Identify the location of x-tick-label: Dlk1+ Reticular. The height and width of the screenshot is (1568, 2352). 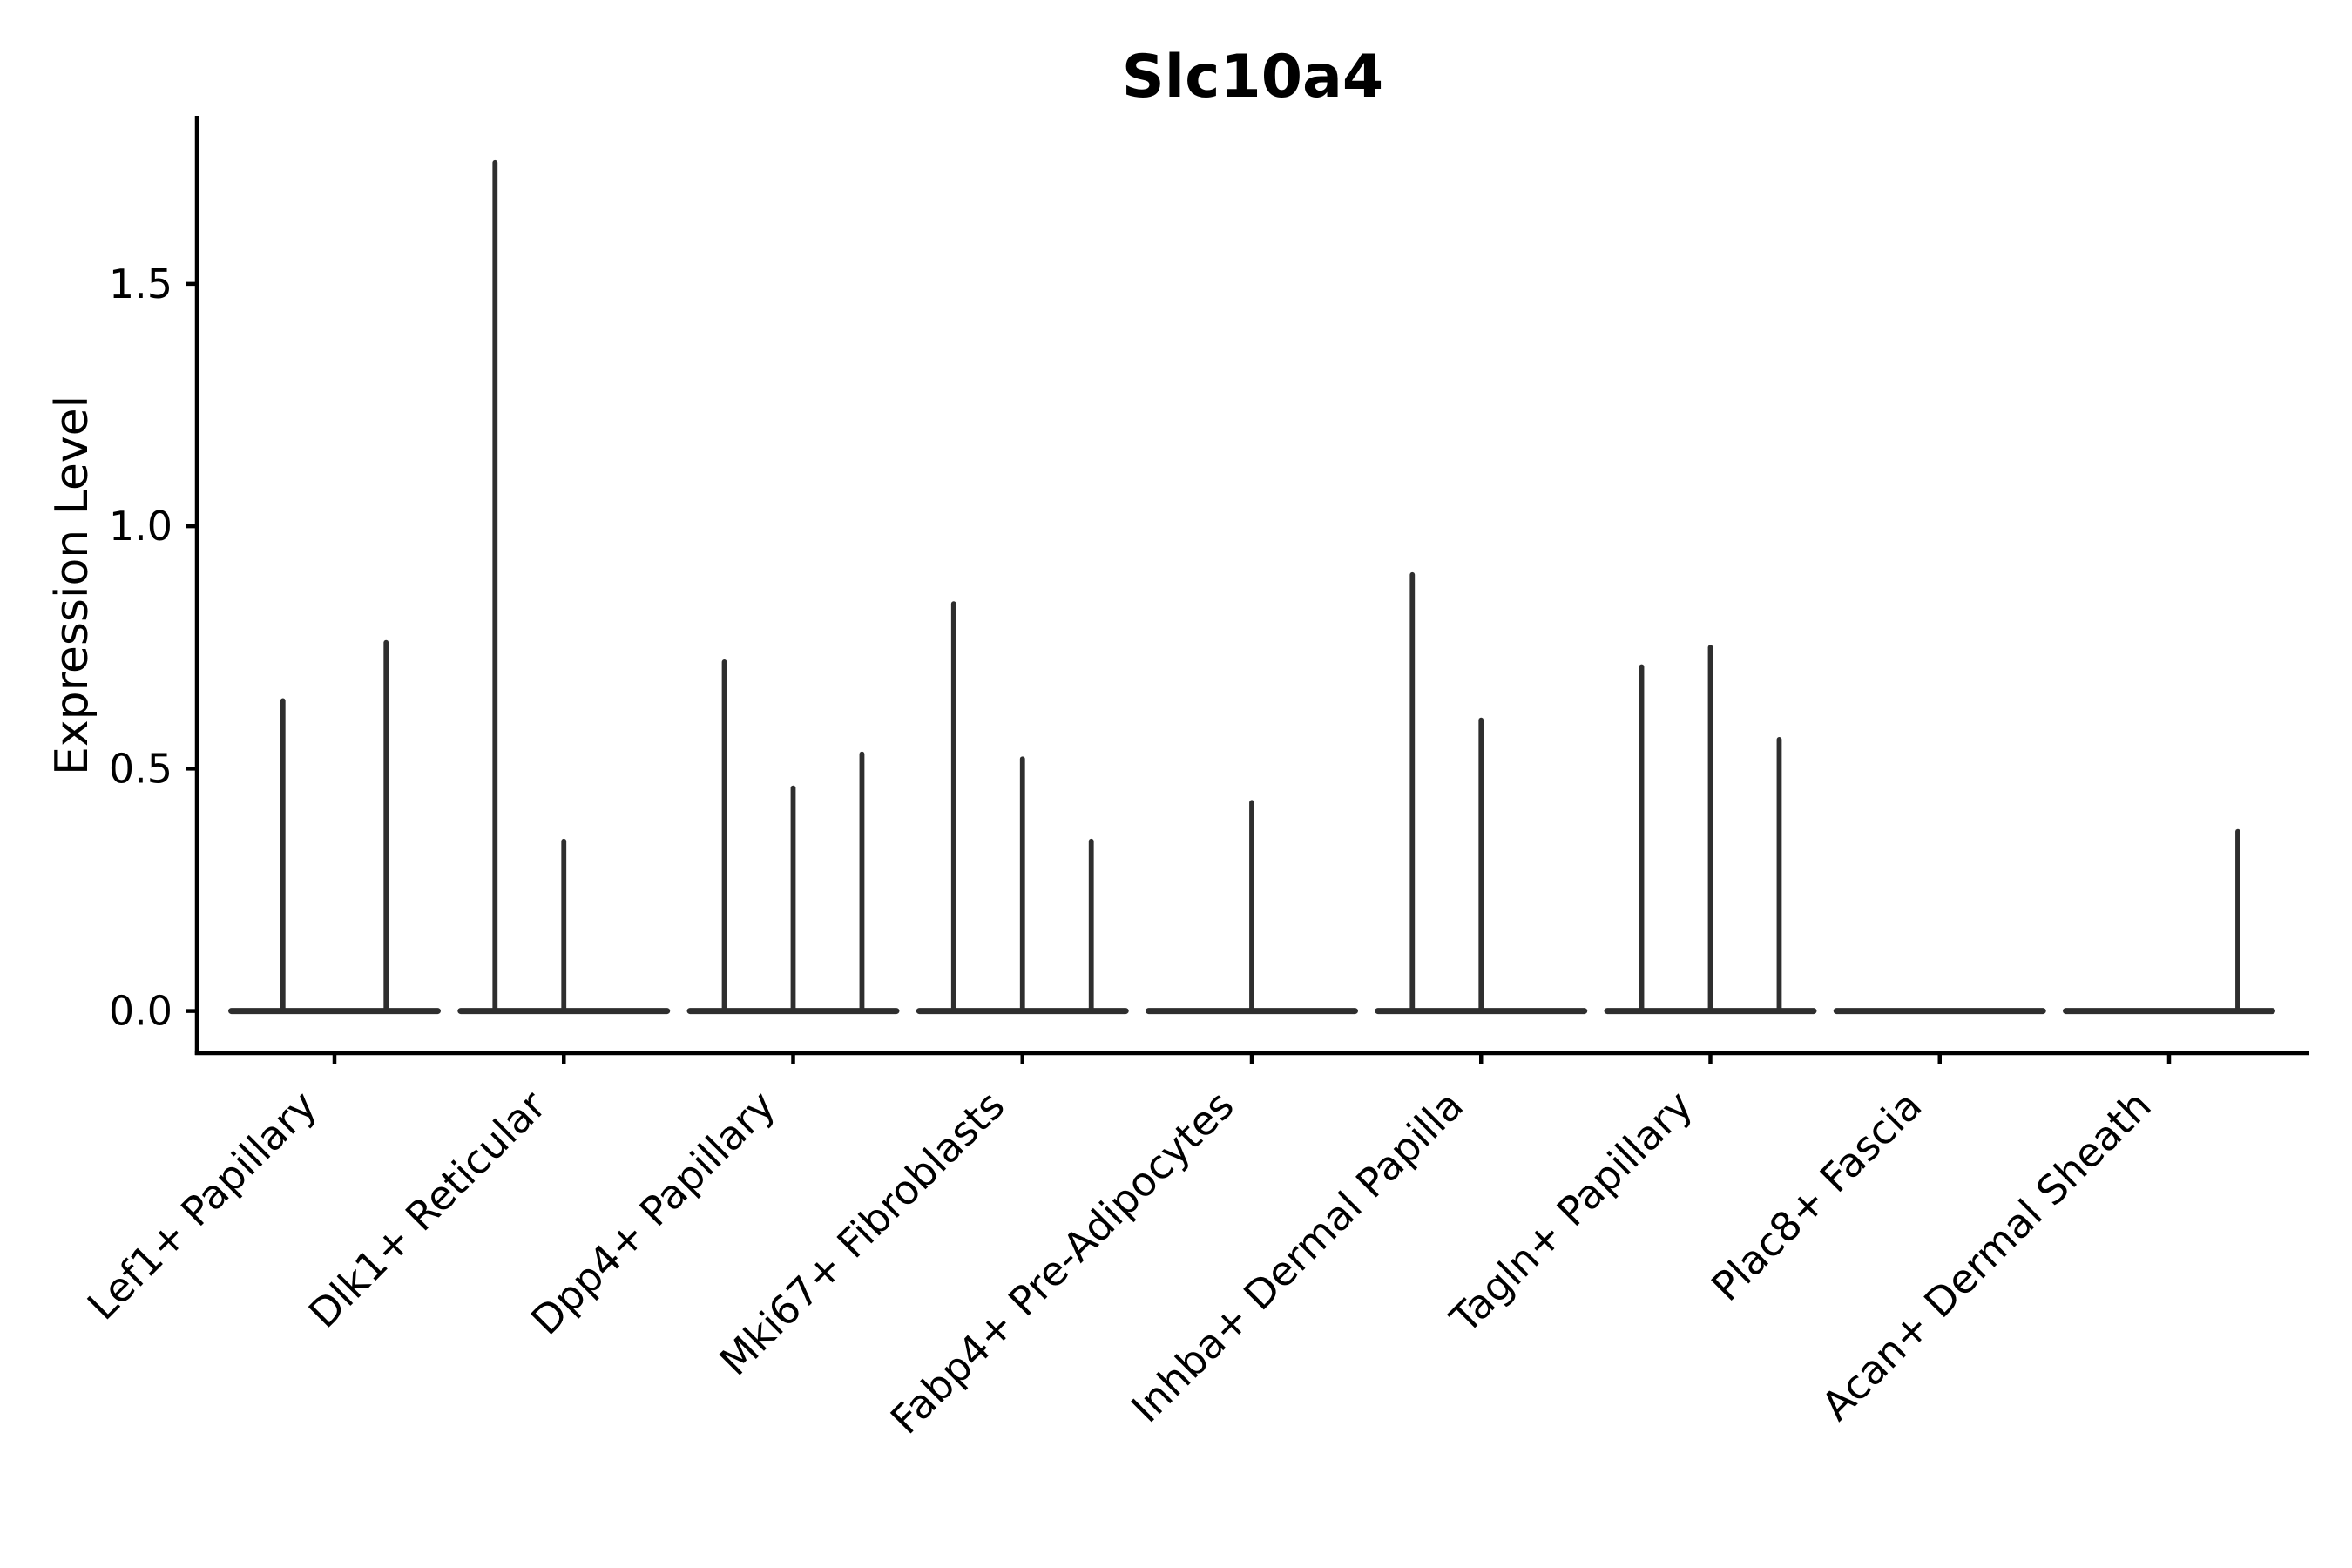
(427, 1209).